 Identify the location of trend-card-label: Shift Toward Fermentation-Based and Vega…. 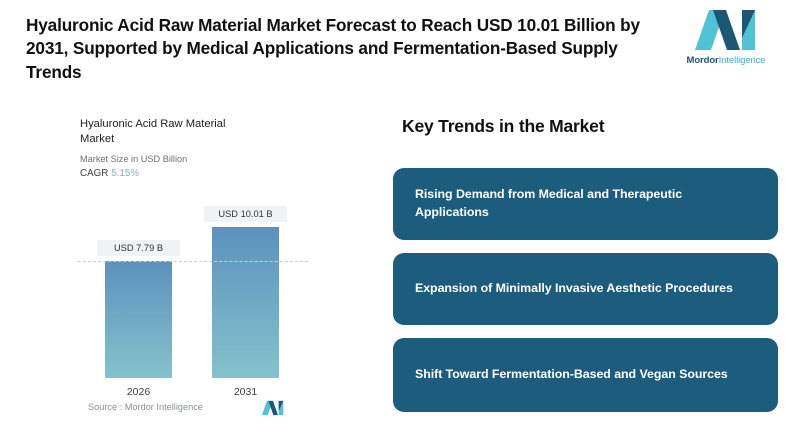
(571, 374).